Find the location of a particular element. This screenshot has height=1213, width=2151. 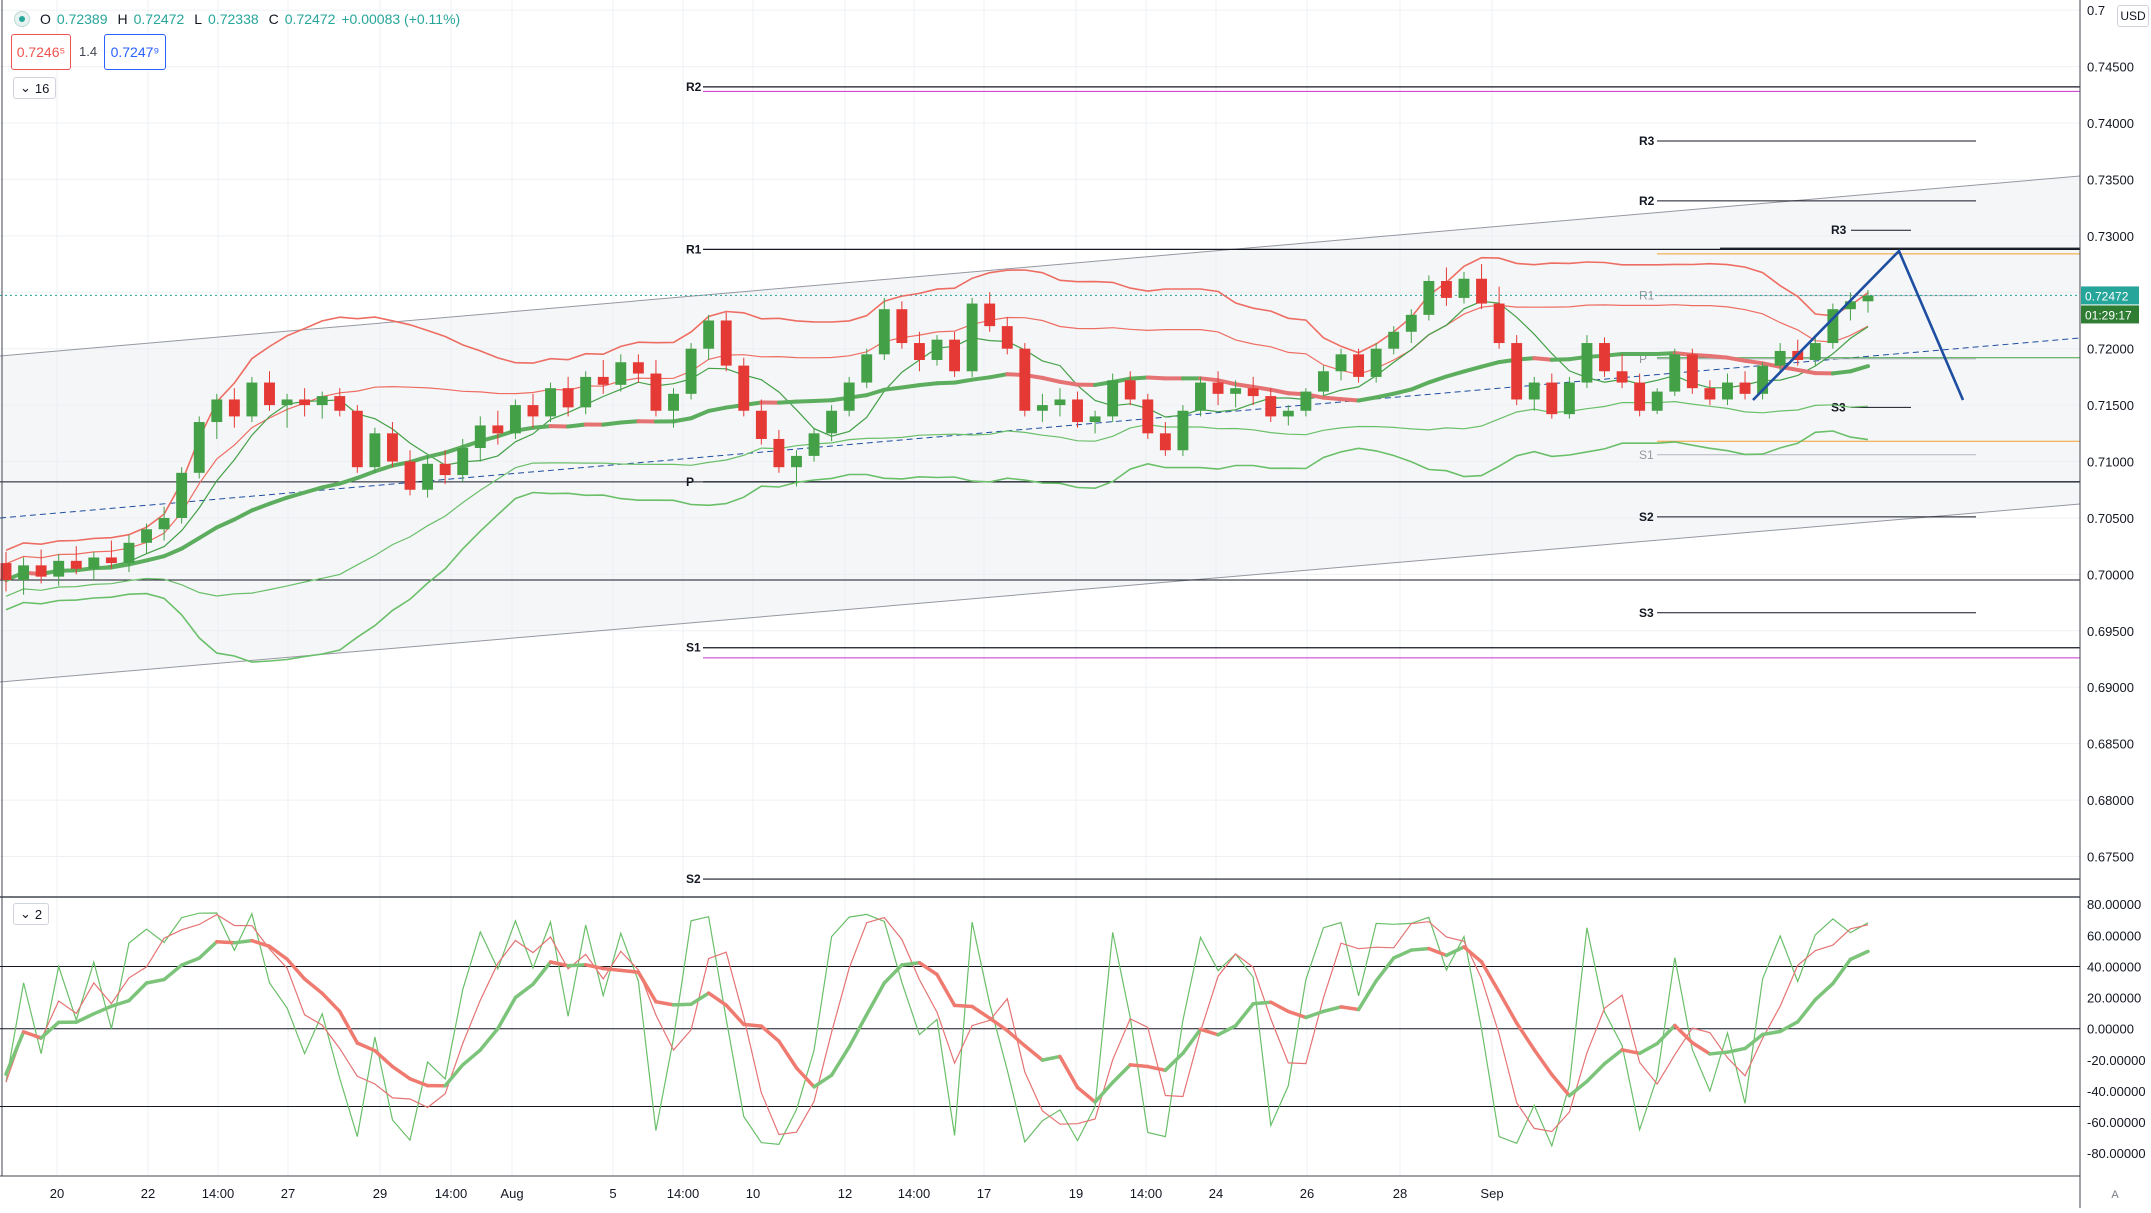

oscillator-axis-label: 40.00000 is located at coordinates (2114, 966).